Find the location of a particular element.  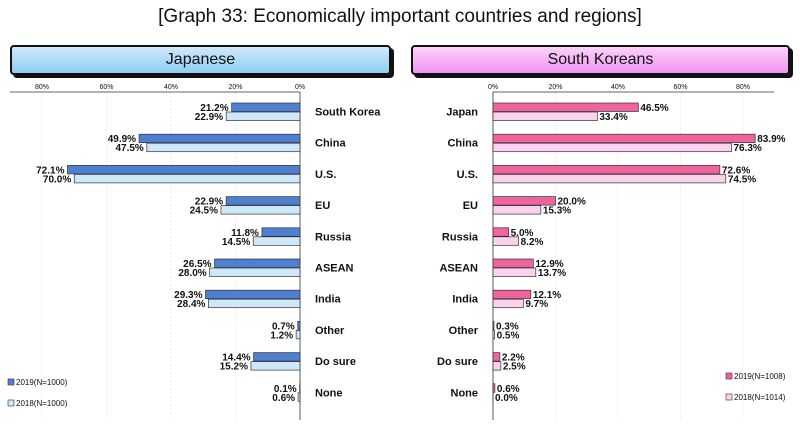

data-label: 0.3% is located at coordinates (507, 326).